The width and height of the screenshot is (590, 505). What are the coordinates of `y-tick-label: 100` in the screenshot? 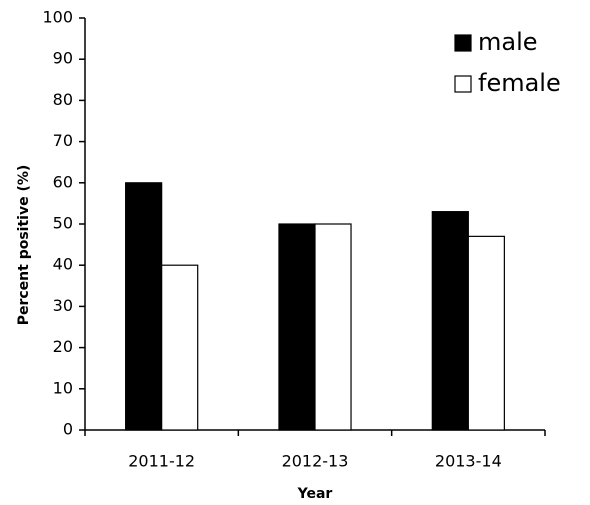 It's located at (57, 17).